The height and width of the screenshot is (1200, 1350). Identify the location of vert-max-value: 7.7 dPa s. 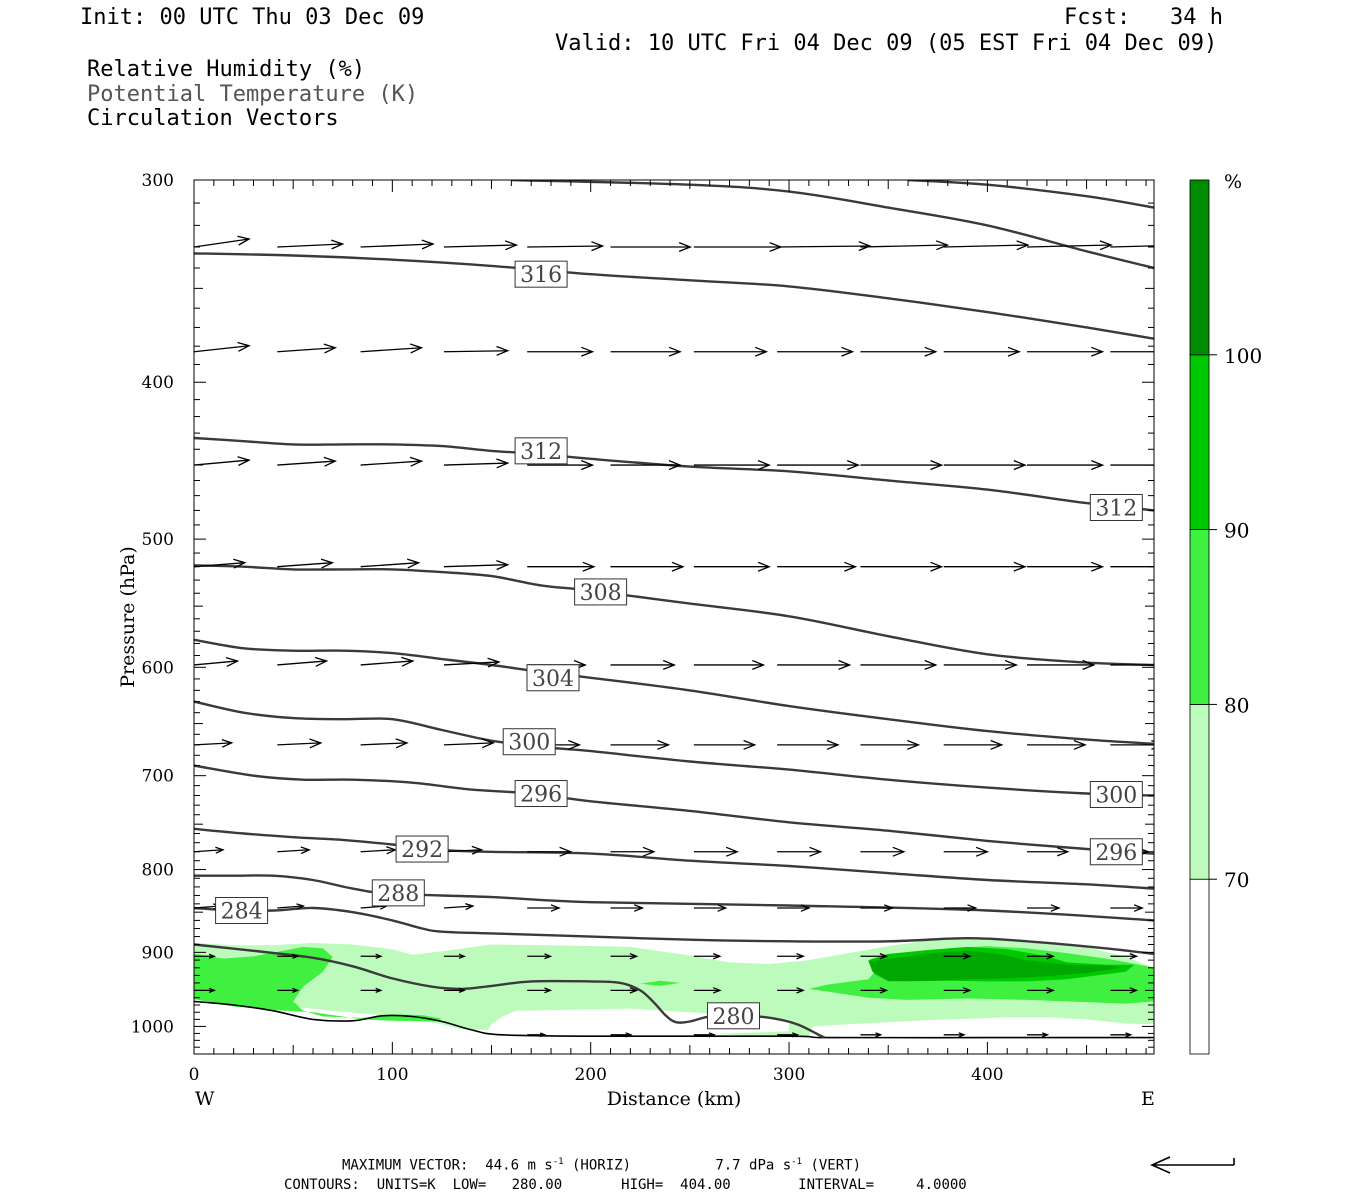
(753, 1165).